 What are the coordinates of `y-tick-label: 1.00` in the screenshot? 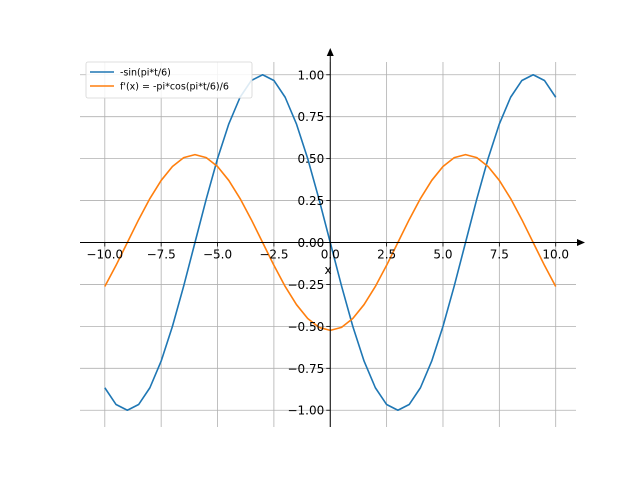 It's located at (311, 75).